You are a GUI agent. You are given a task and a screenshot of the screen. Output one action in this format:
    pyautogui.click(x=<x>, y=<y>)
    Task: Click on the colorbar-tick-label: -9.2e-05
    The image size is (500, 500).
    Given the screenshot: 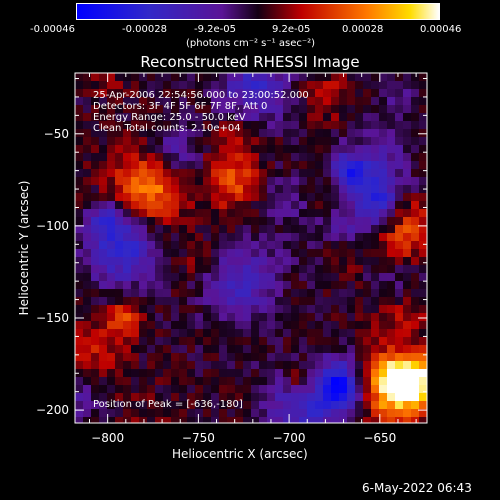 What is the action you would take?
    pyautogui.click(x=215, y=29)
    